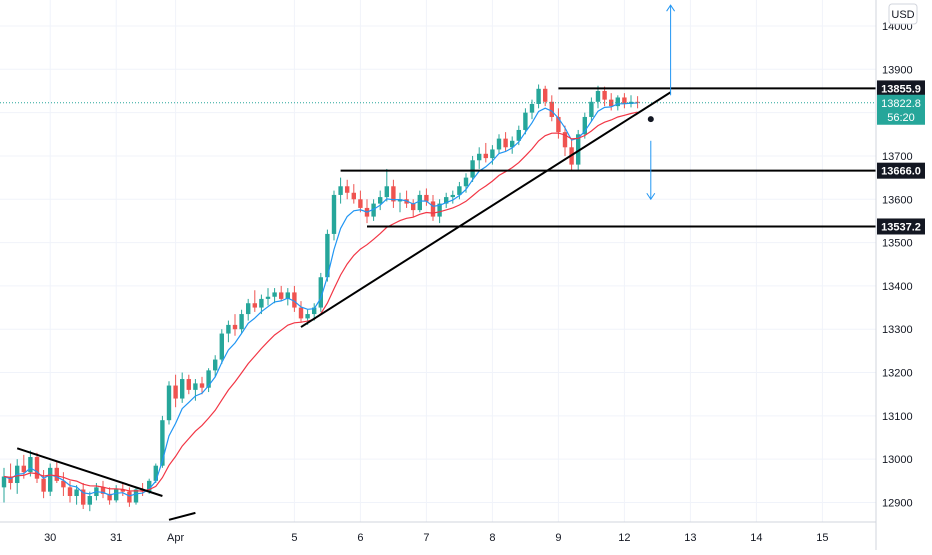 Image resolution: width=932 pixels, height=555 pixels. What do you see at coordinates (650, 119) in the screenshot?
I see `anchor-point` at bounding box center [650, 119].